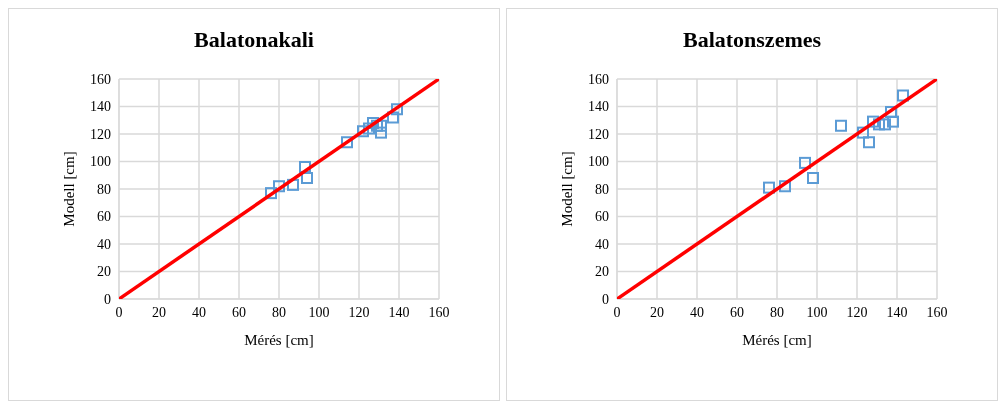  What do you see at coordinates (752, 40) in the screenshot?
I see `chart-title: Balatonszemes` at bounding box center [752, 40].